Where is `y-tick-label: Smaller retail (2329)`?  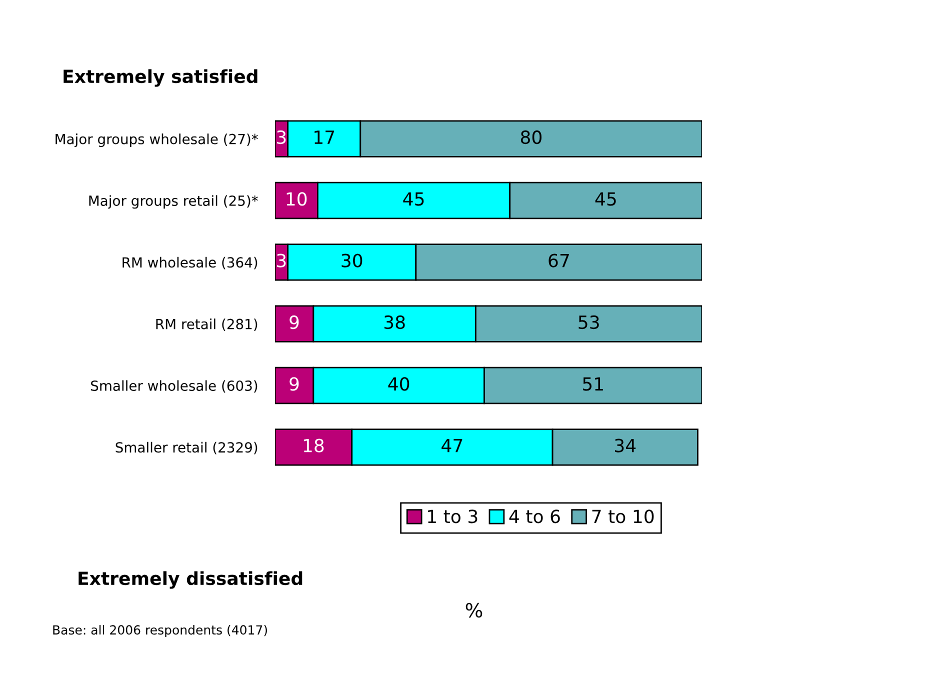 y-tick-label: Smaller retail (2329) is located at coordinates (187, 448).